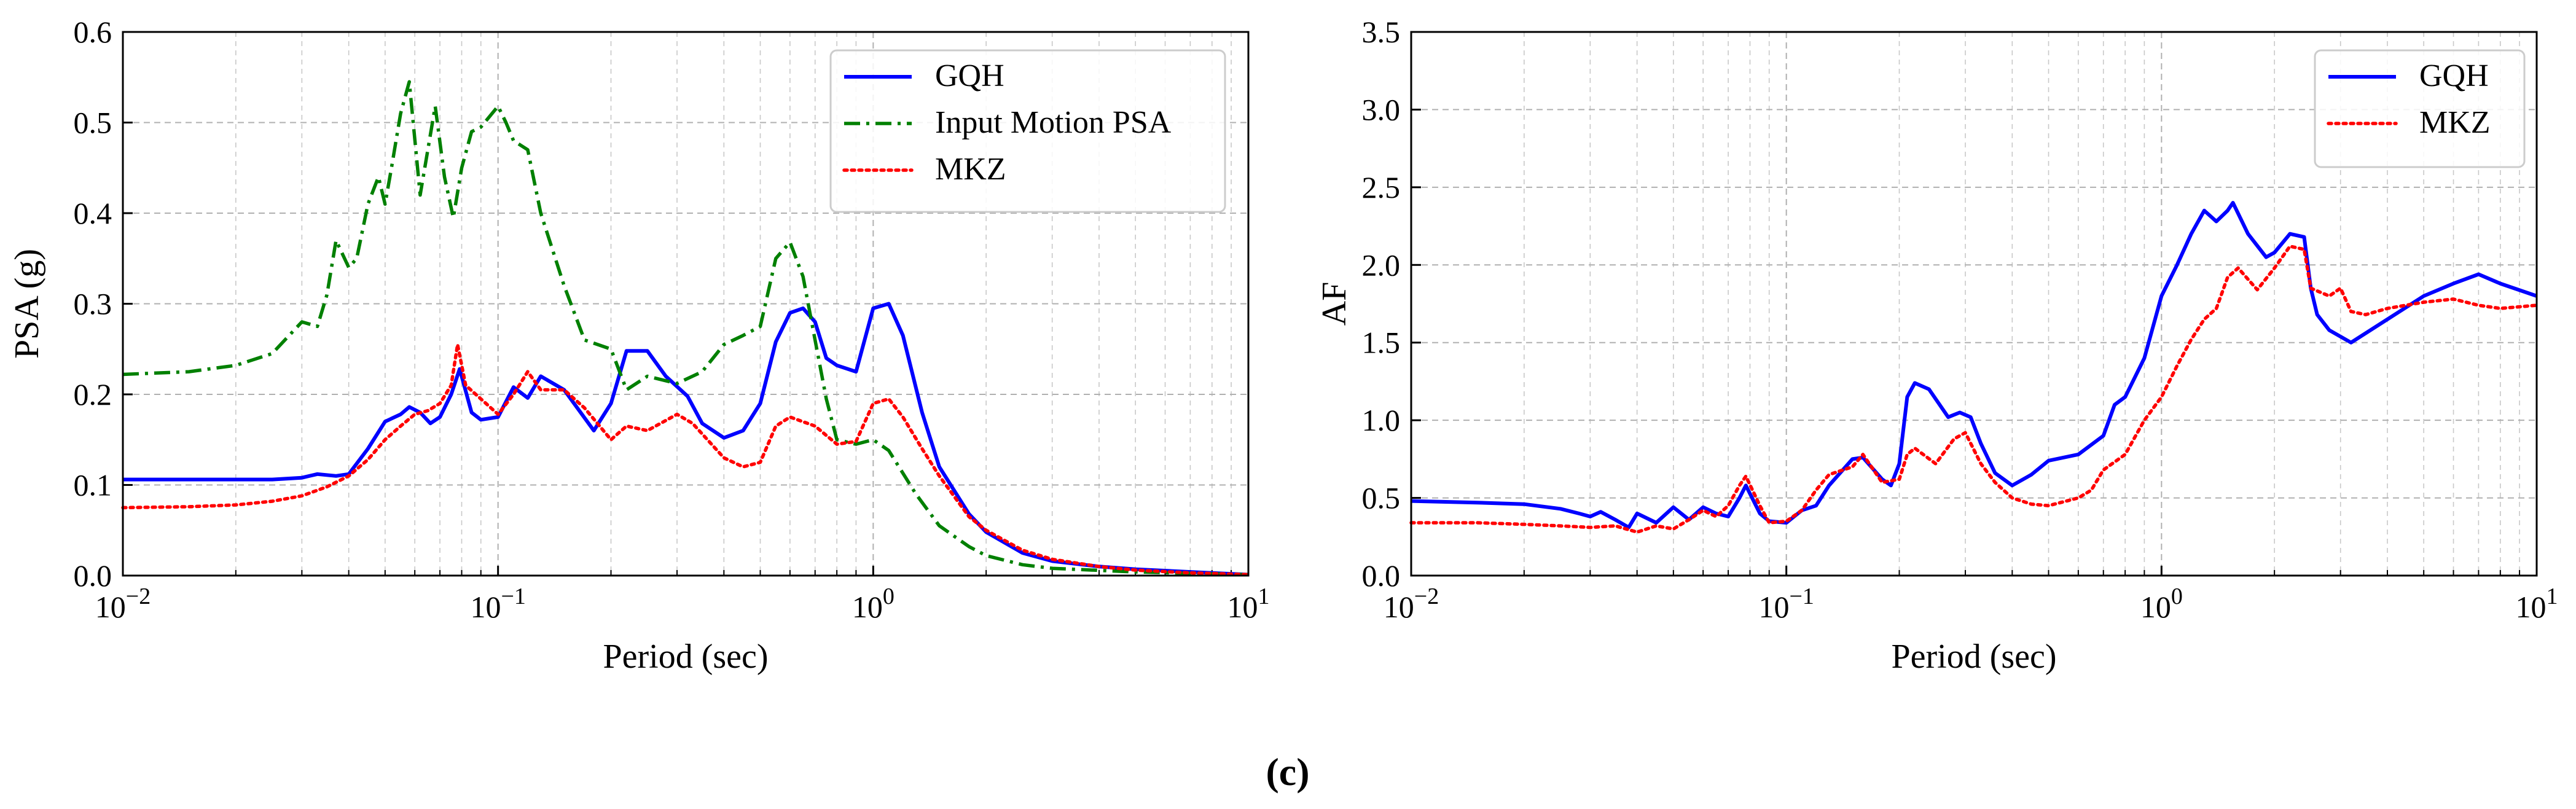 The height and width of the screenshot is (809, 2576). What do you see at coordinates (93, 394) in the screenshot?
I see `y-tick-label: 0.2` at bounding box center [93, 394].